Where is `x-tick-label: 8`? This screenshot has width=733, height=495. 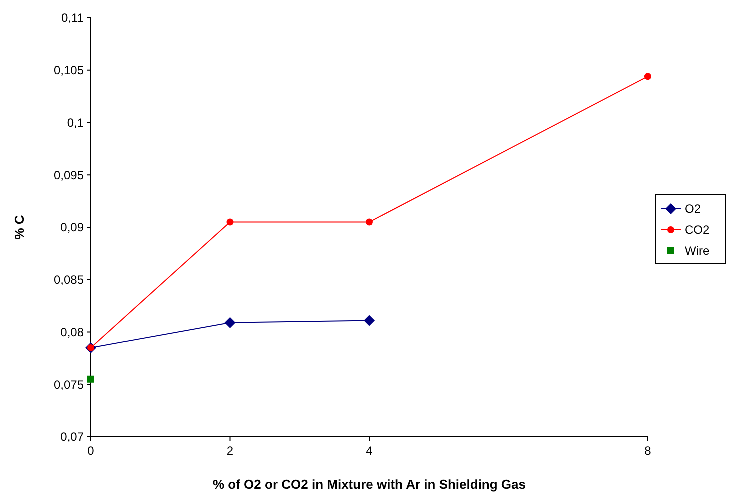 x-tick-label: 8 is located at coordinates (648, 451).